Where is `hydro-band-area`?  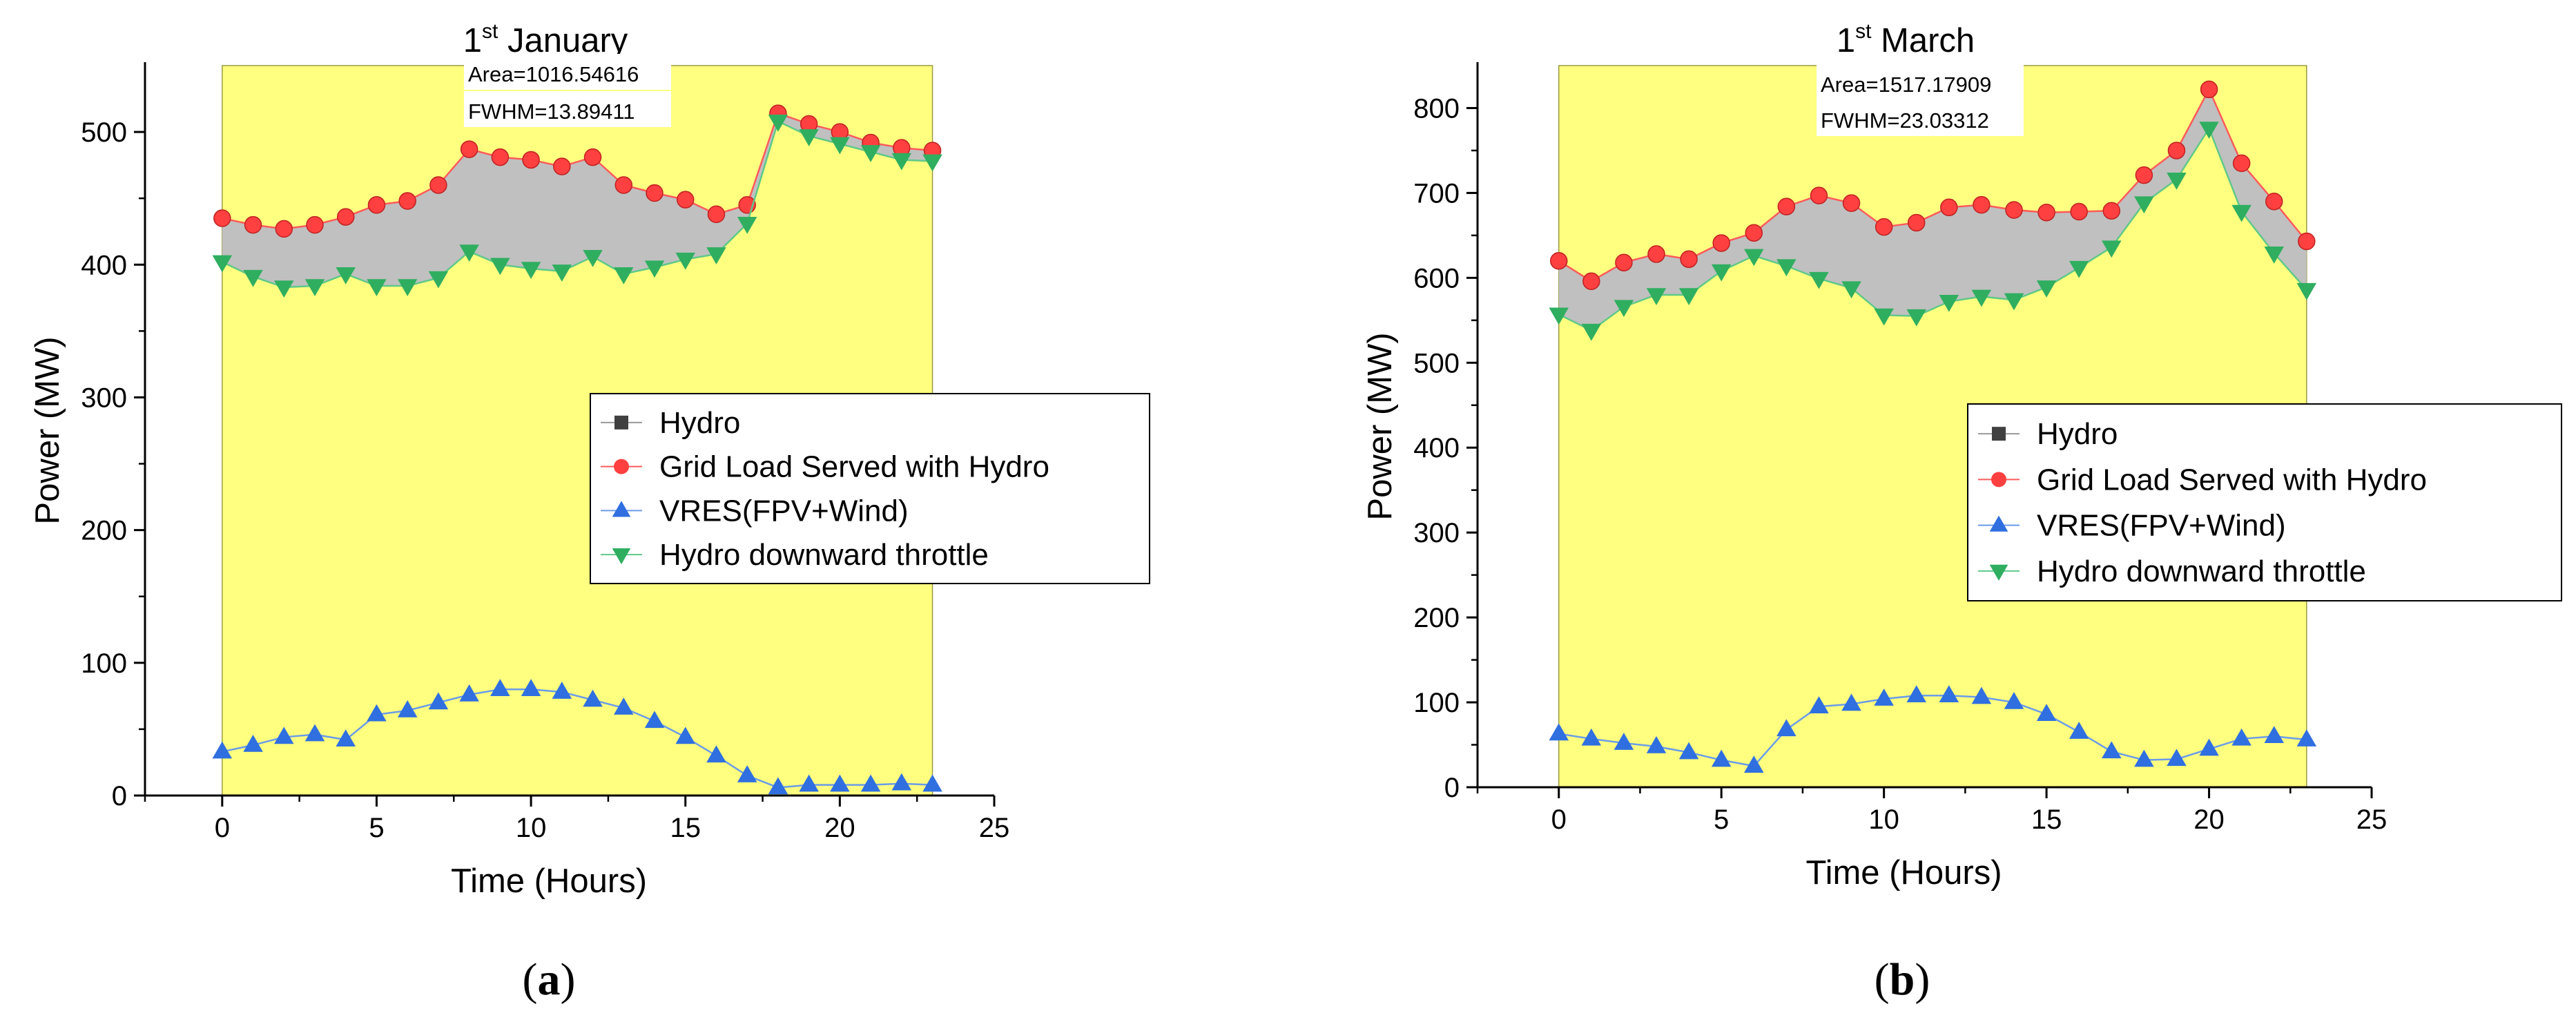
hydro-band-area is located at coordinates (577, 200).